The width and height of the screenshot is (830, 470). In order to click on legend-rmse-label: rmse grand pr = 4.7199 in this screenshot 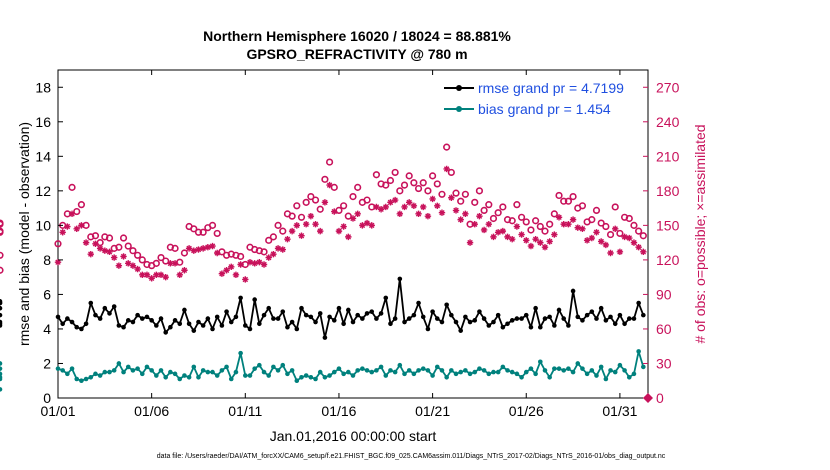, I will do `click(551, 88)`.